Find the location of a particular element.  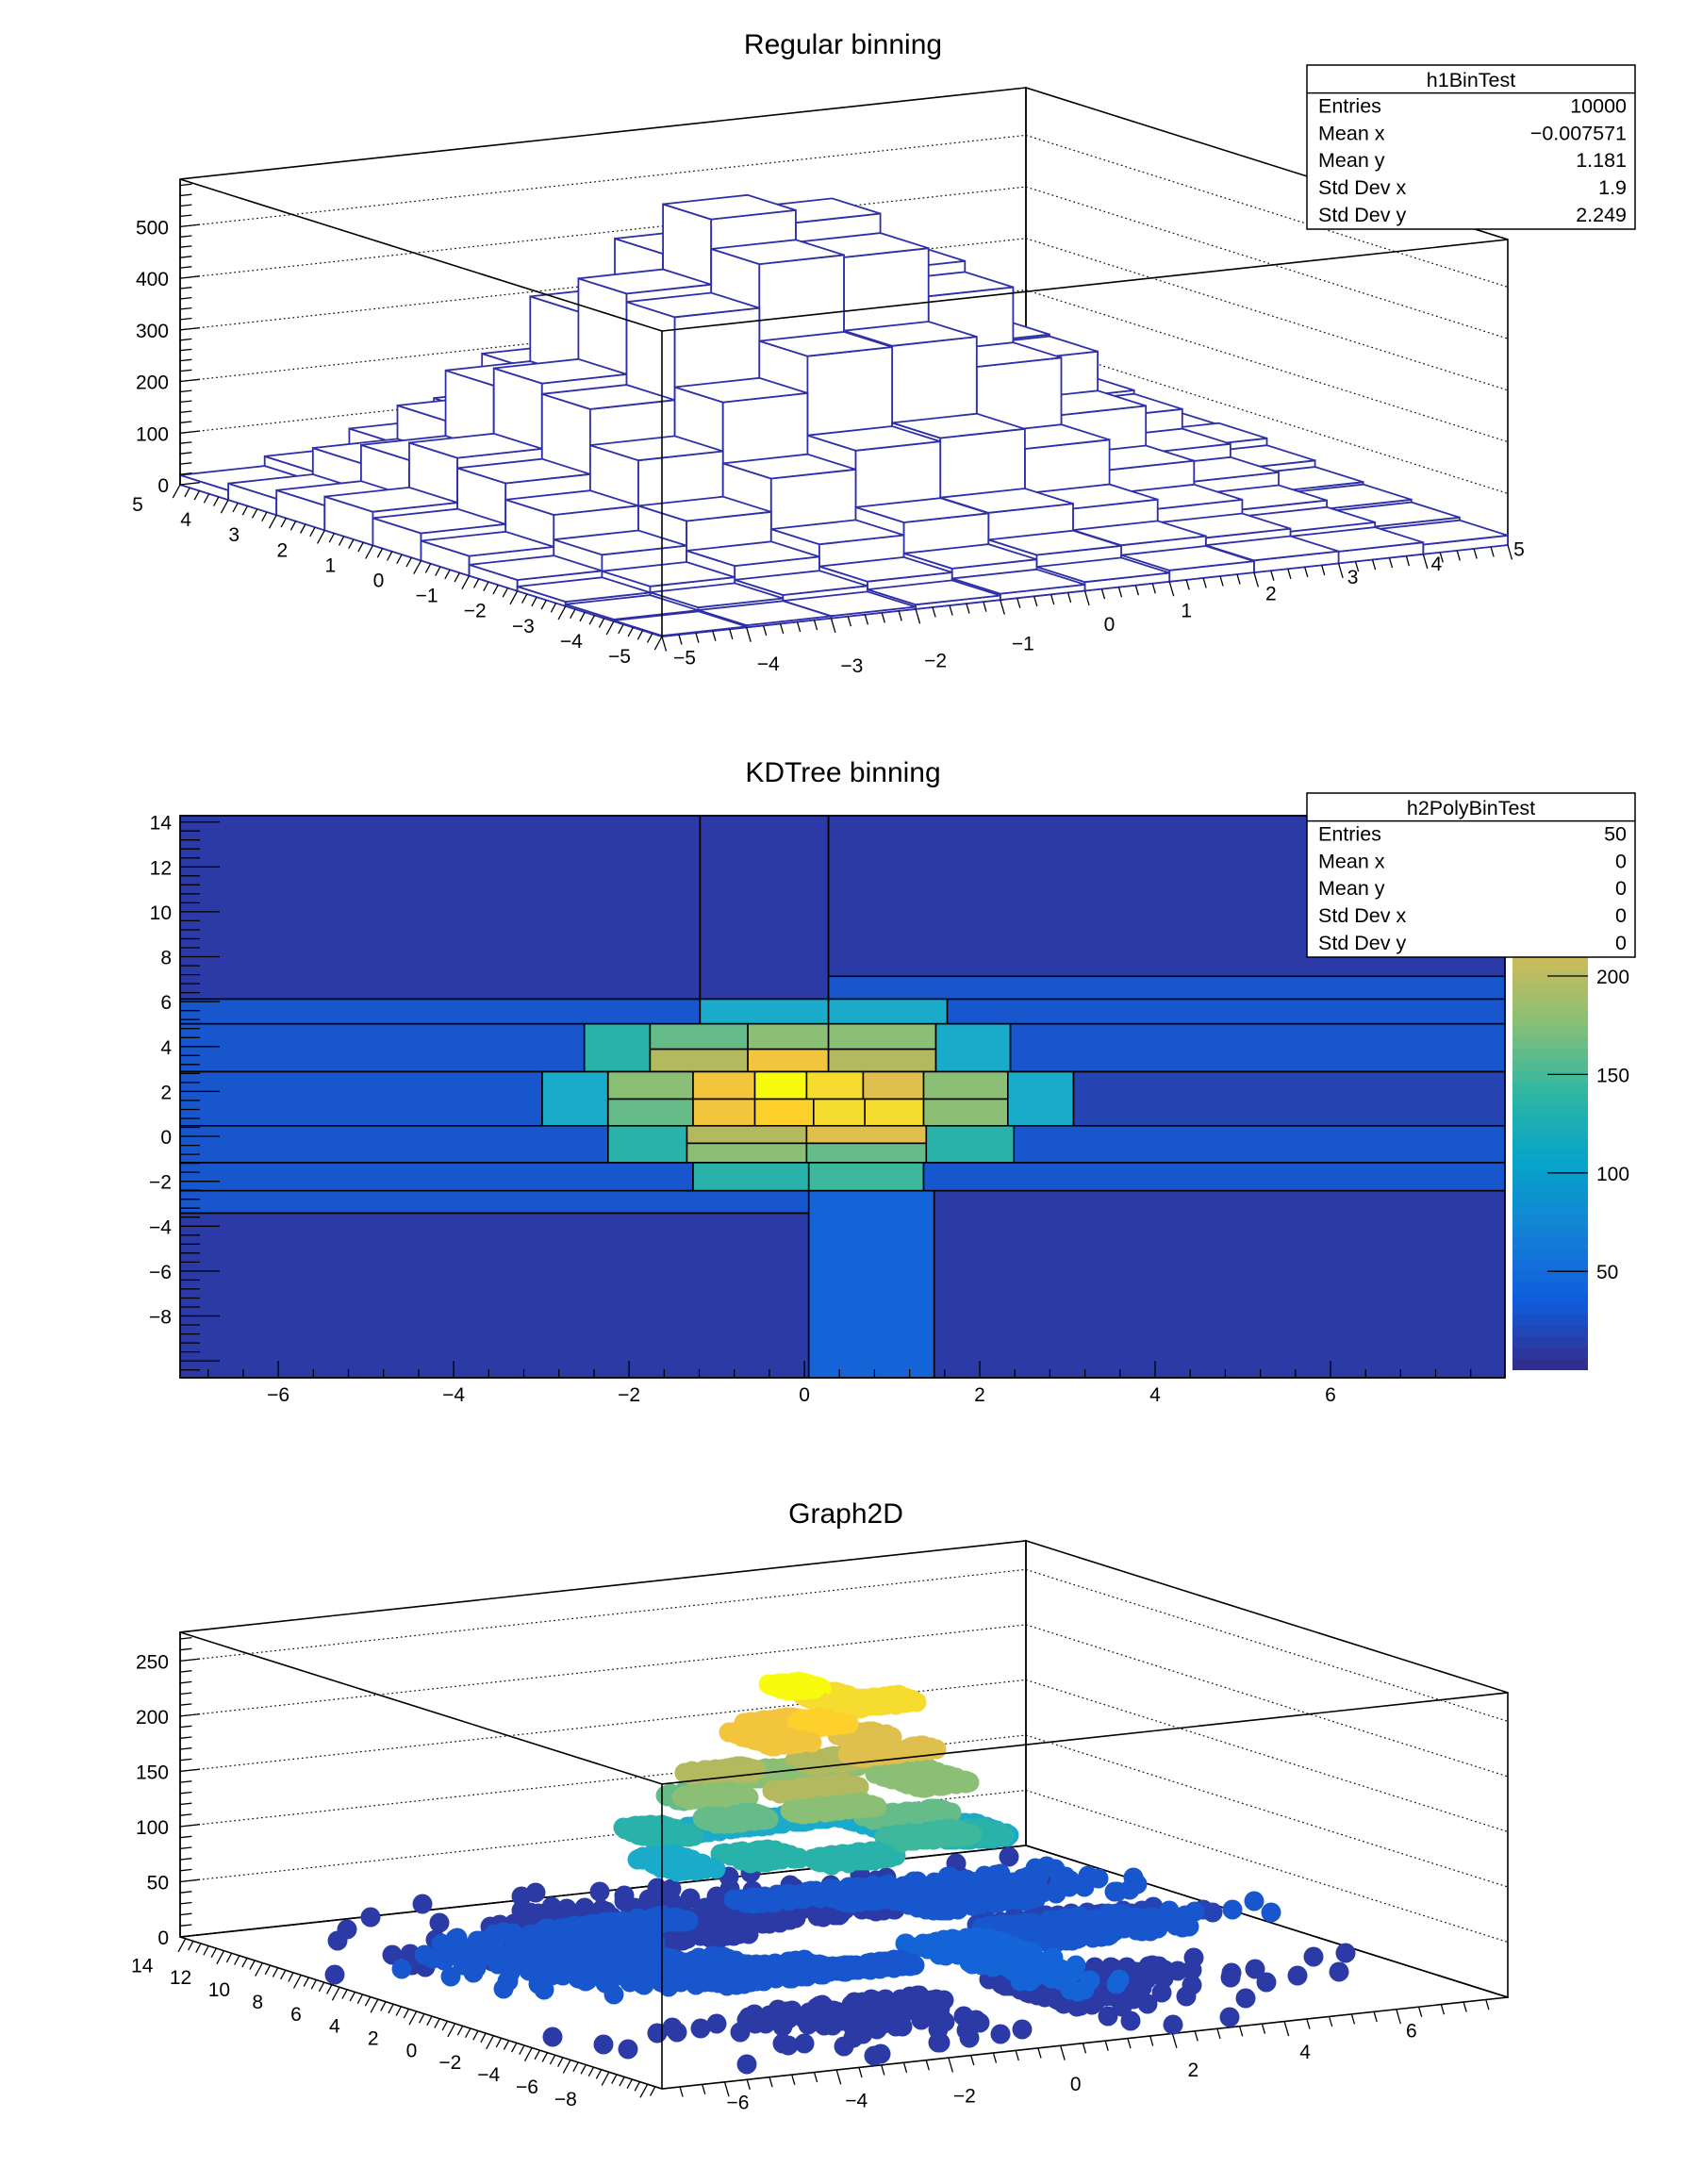

svg-text: 14 is located at coordinates (161, 824).